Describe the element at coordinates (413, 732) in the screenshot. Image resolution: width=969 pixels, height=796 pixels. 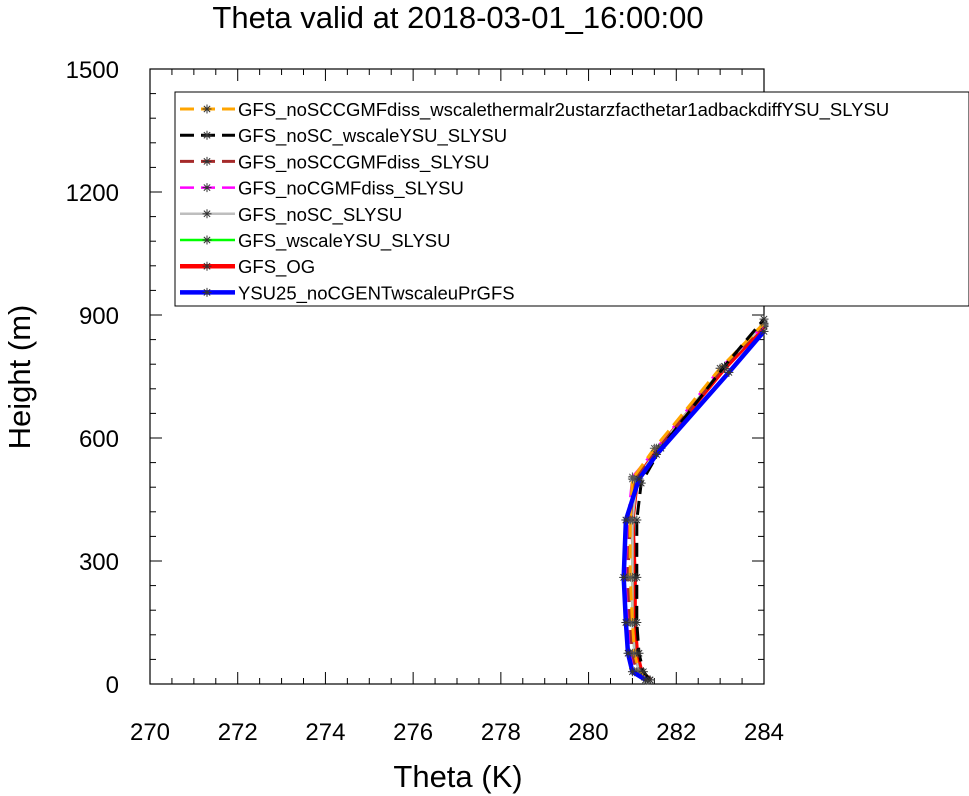
I see `x-tick-label: 276` at that location.